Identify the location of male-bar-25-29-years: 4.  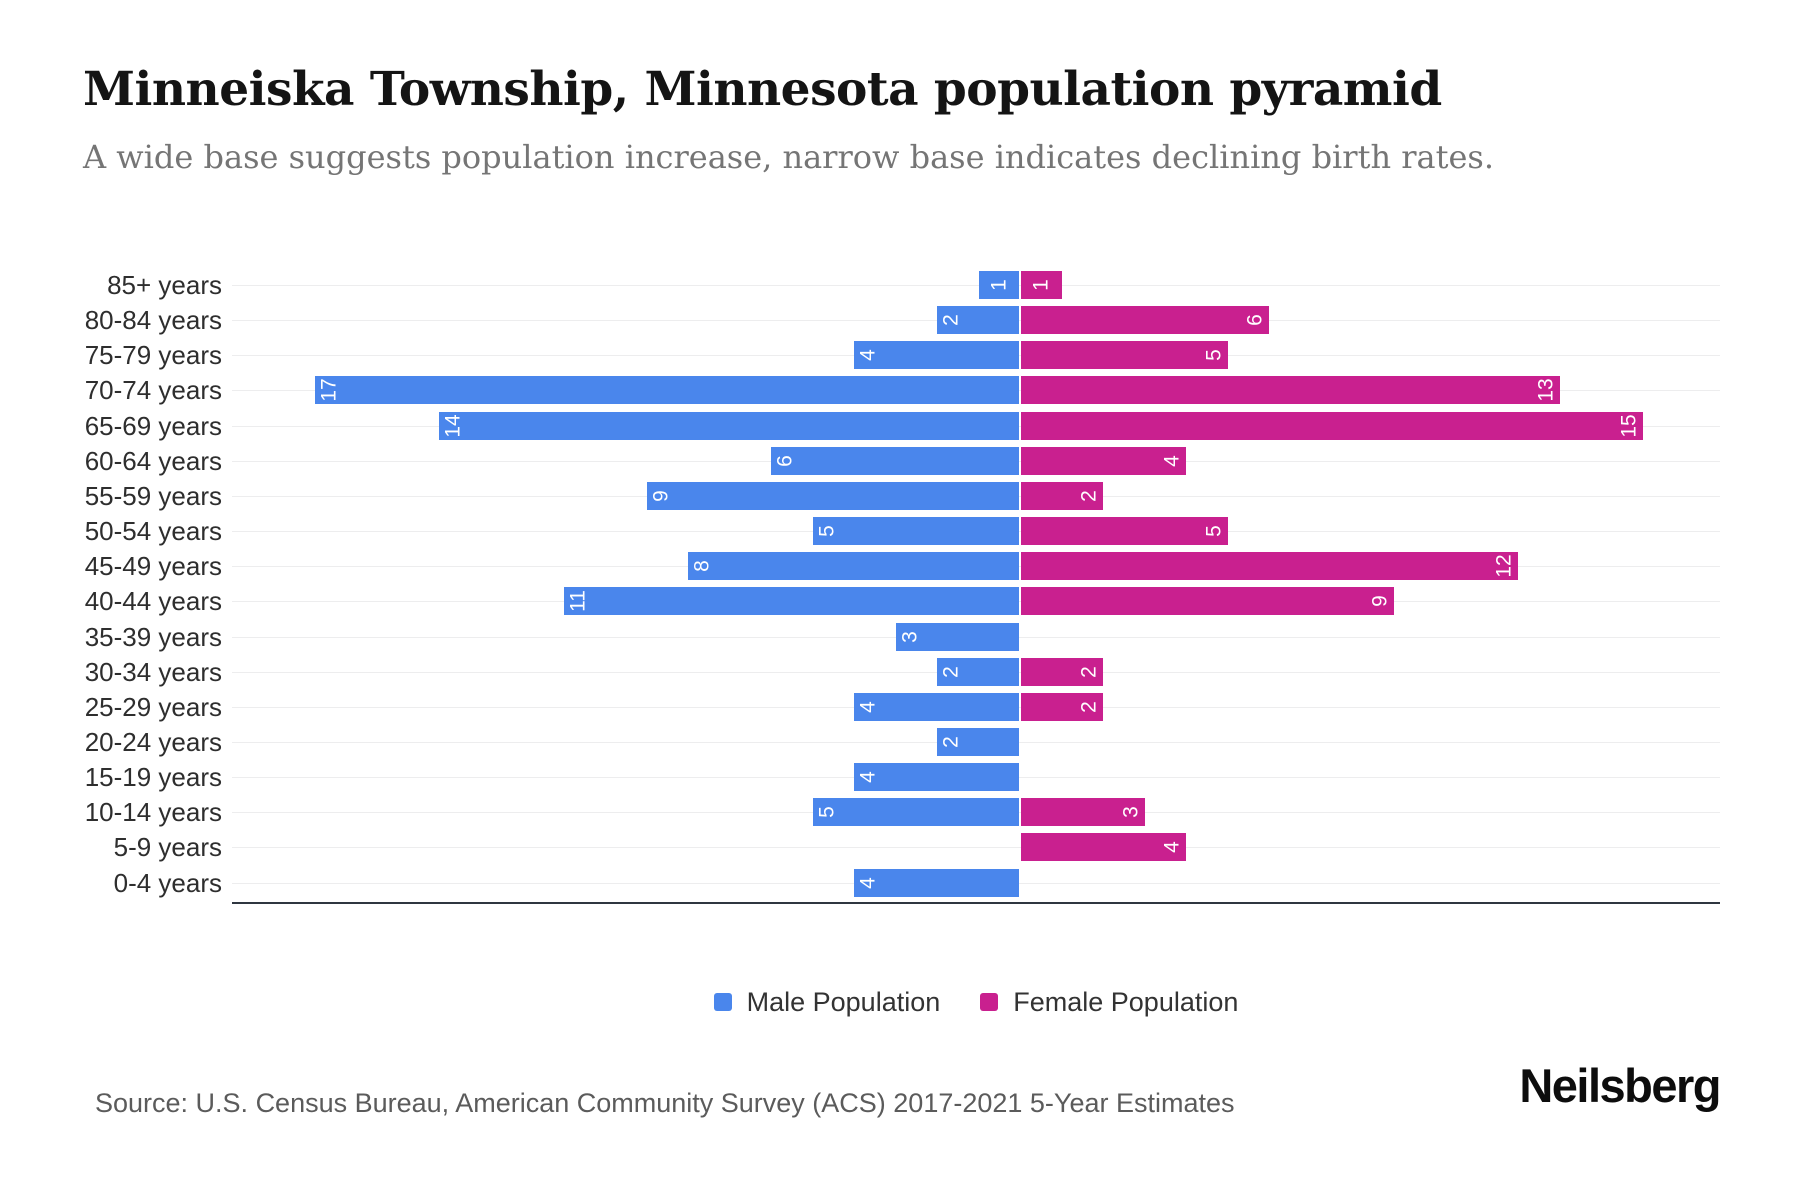
(936, 706).